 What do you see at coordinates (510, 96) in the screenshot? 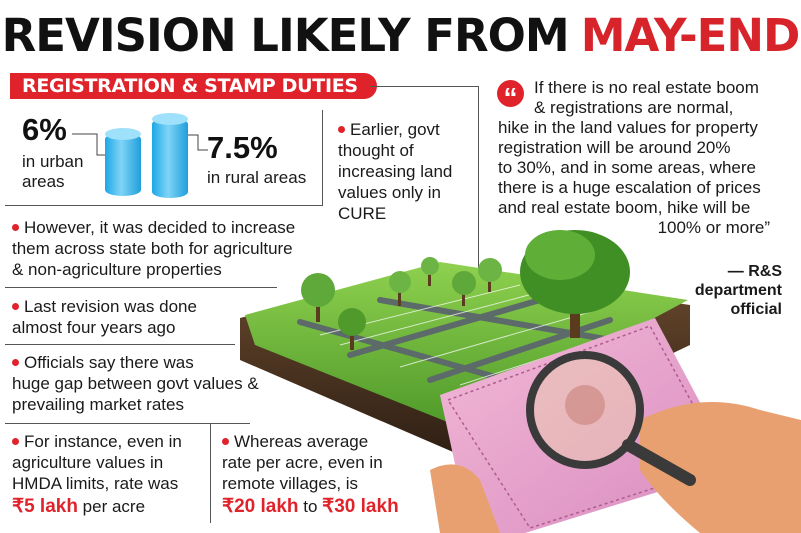
I see `quote-icon: “` at bounding box center [510, 96].